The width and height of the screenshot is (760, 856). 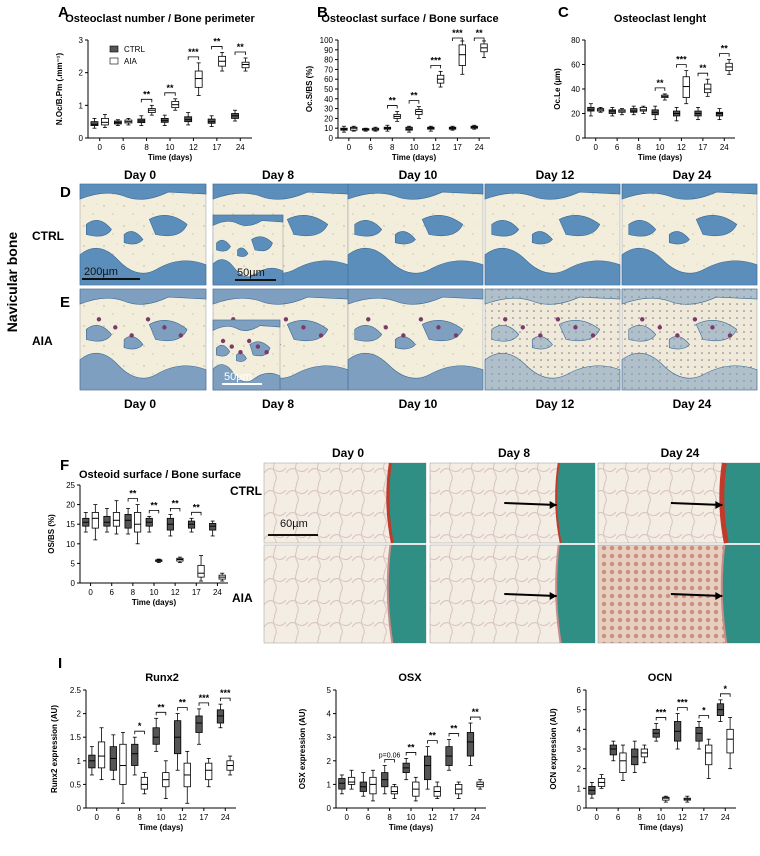 I want to click on x-tick-label: 0, so click(x=99, y=147).